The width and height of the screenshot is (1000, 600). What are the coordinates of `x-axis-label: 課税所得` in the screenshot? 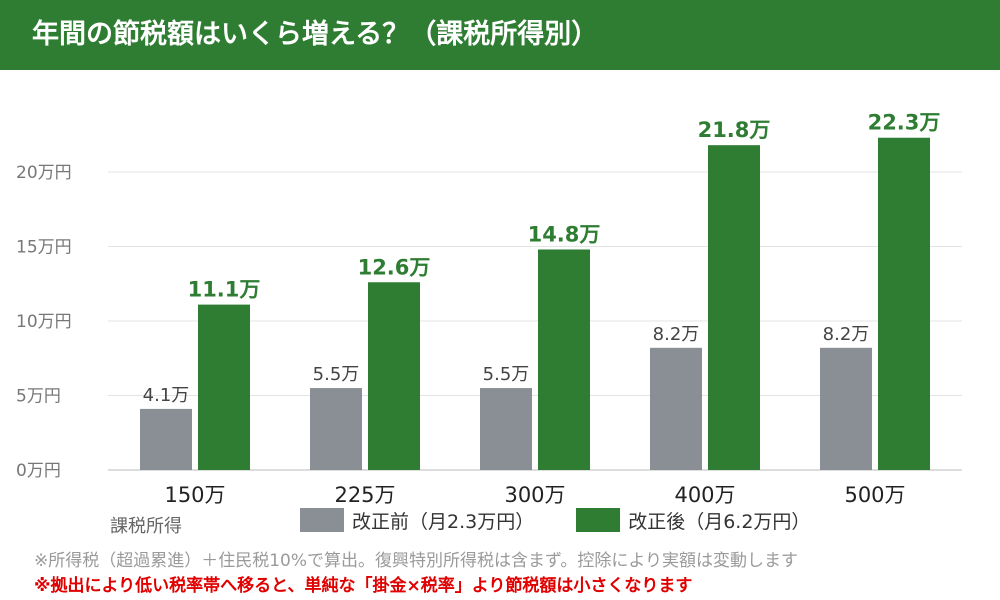 It's located at (146, 526).